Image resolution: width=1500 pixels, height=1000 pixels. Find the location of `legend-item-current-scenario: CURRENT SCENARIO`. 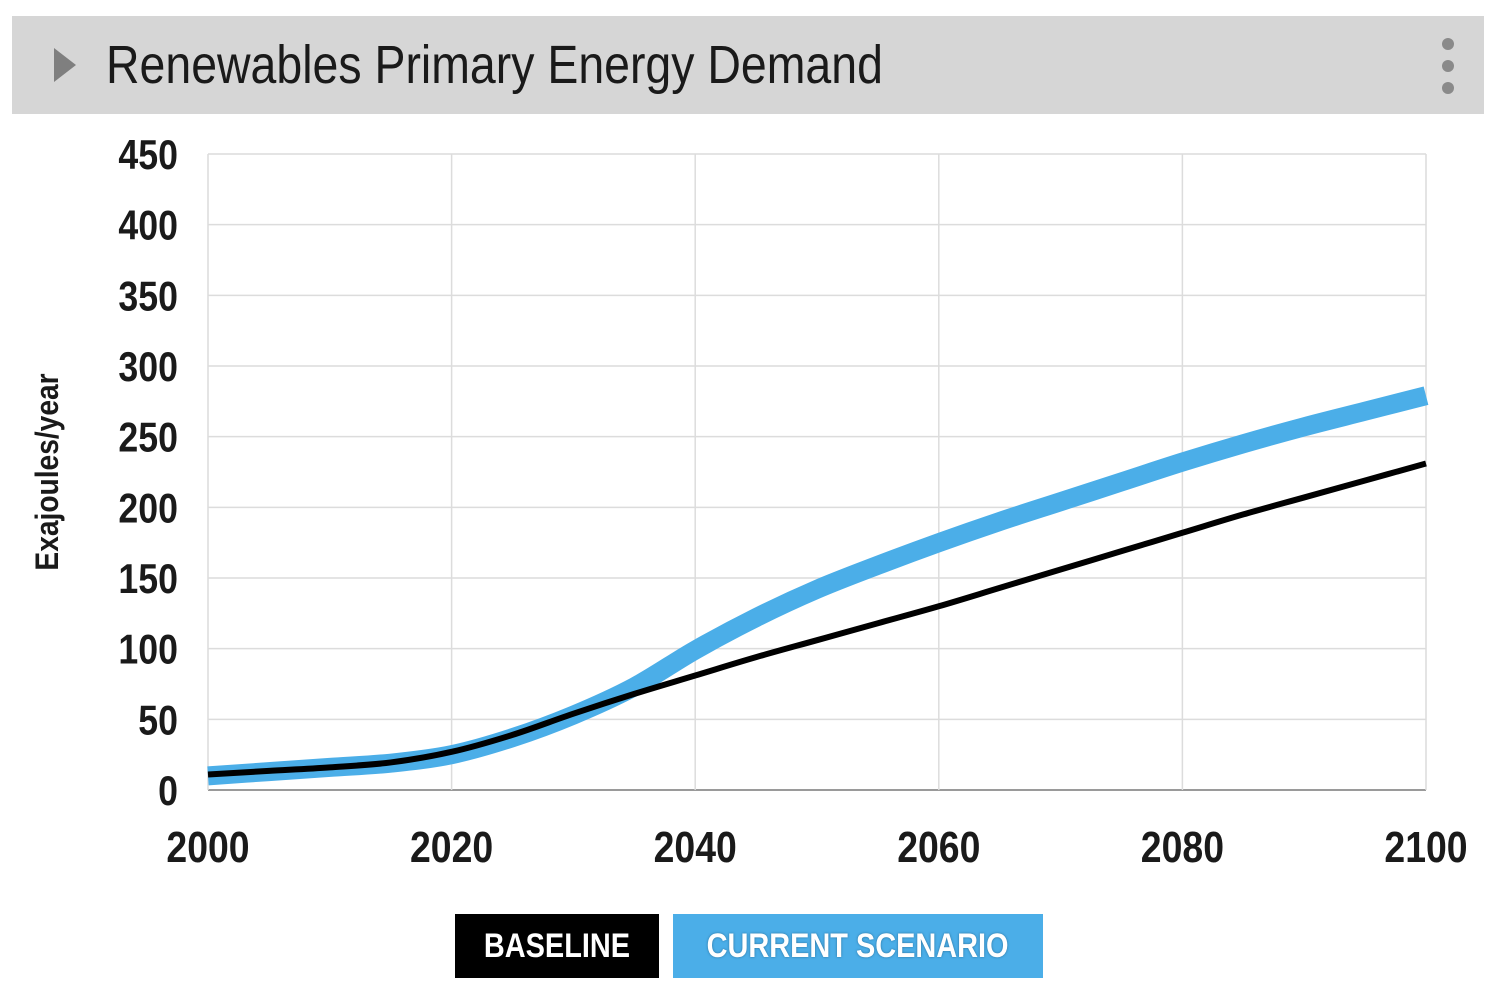

legend-item-current-scenario: CURRENT SCENARIO is located at coordinates (858, 946).